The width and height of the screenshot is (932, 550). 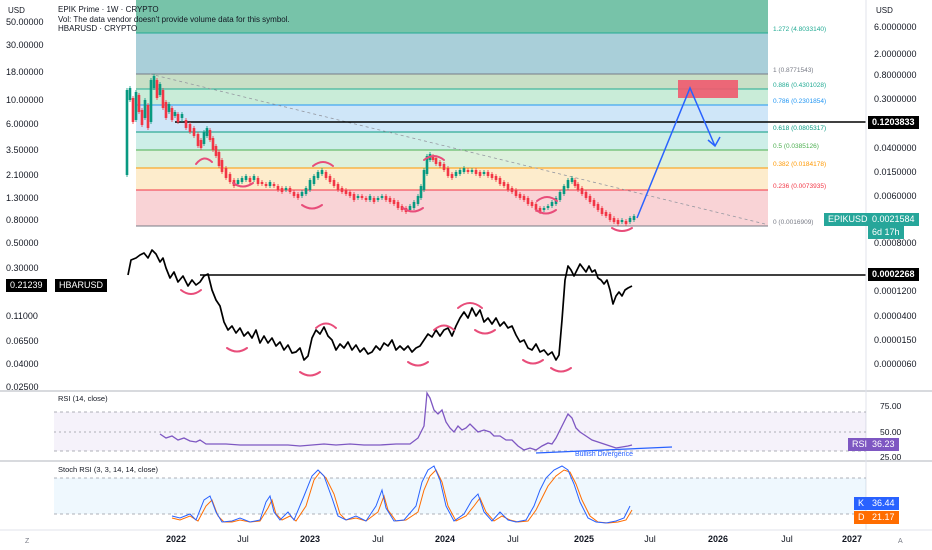 I want to click on rsi-pane, so click(x=460, y=422).